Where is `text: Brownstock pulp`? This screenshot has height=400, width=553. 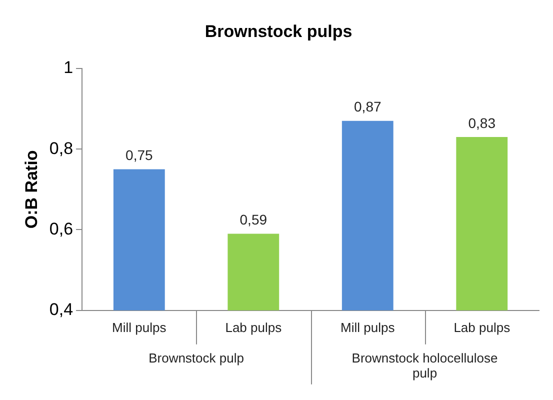
text: Brownstock pulp is located at coordinates (196, 358).